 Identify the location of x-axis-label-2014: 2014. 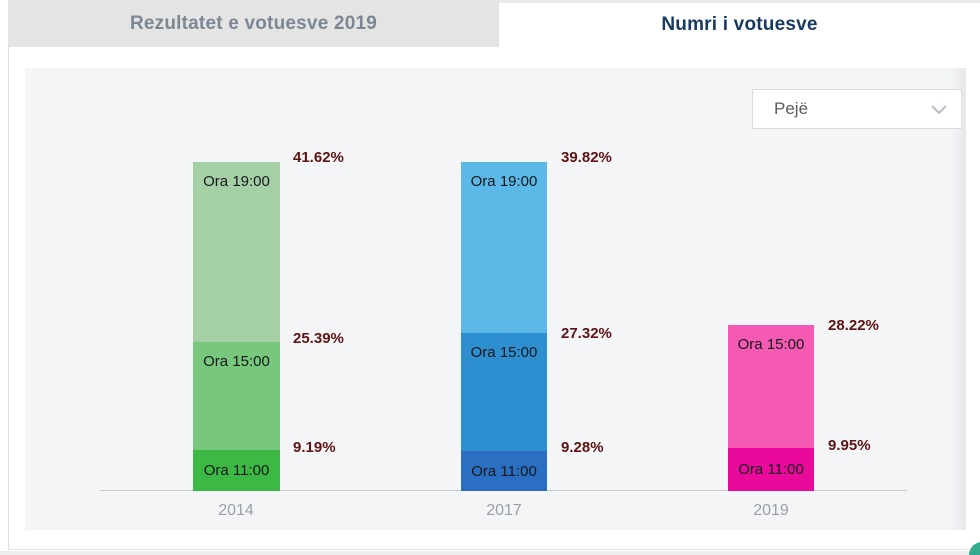
(236, 510).